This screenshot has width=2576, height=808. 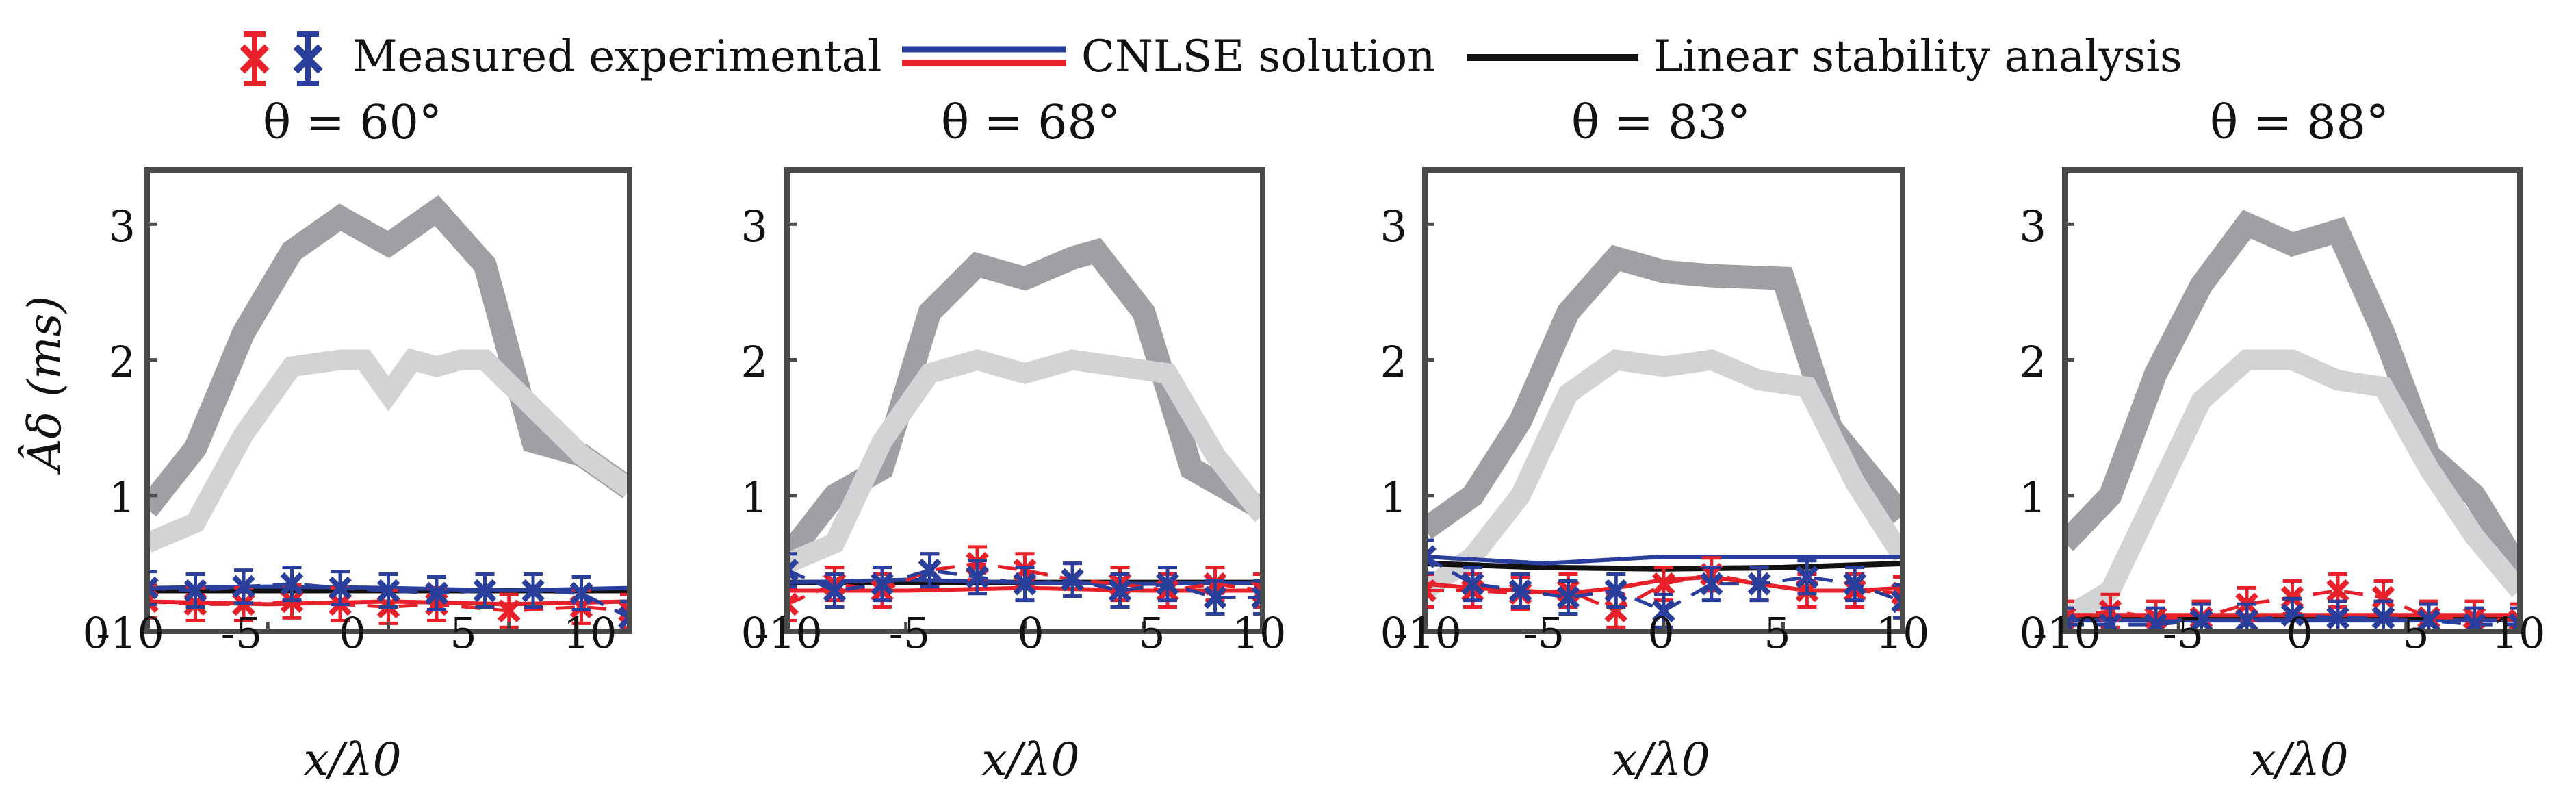 I want to click on legend-measured-label: Measured experimental, so click(x=616, y=56).